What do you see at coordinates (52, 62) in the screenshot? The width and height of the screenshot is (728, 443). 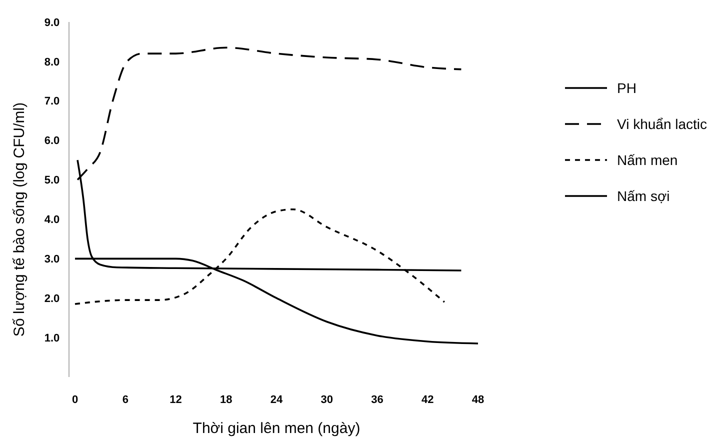 I see `y-tick-label: 8.0` at bounding box center [52, 62].